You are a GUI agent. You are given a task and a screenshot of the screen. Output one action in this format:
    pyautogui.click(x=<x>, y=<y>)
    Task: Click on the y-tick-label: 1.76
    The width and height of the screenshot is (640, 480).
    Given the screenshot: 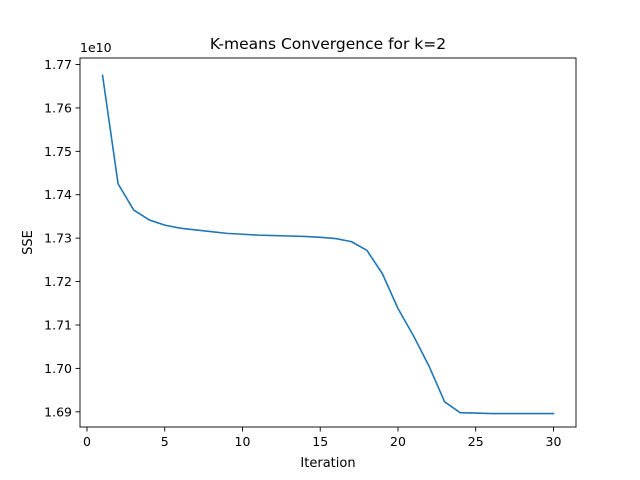 What is the action you would take?
    pyautogui.click(x=58, y=107)
    